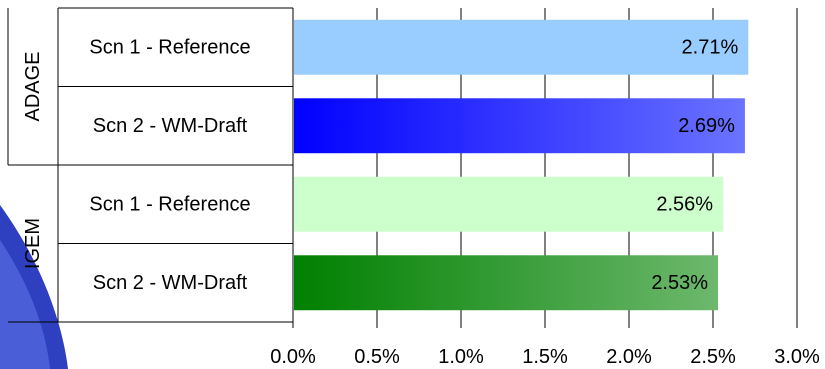  What do you see at coordinates (684, 204) in the screenshot?
I see `data-label: 2.56%` at bounding box center [684, 204].